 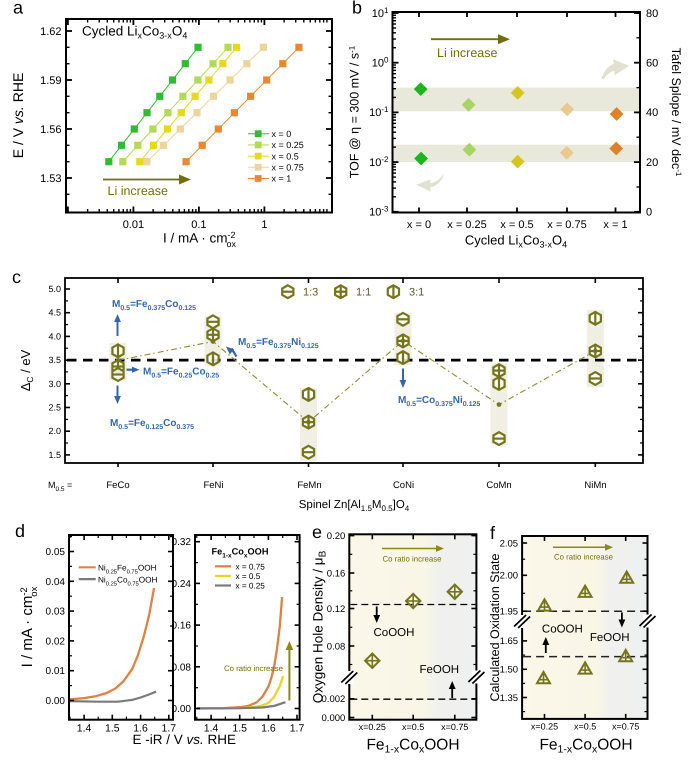 I want to click on svg-text: 1:3, so click(x=310, y=293).